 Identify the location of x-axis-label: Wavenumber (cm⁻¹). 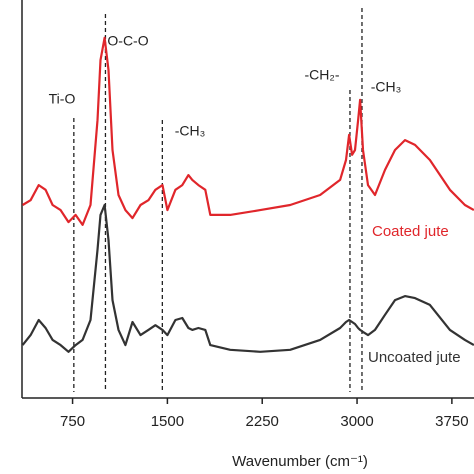
(300, 461).